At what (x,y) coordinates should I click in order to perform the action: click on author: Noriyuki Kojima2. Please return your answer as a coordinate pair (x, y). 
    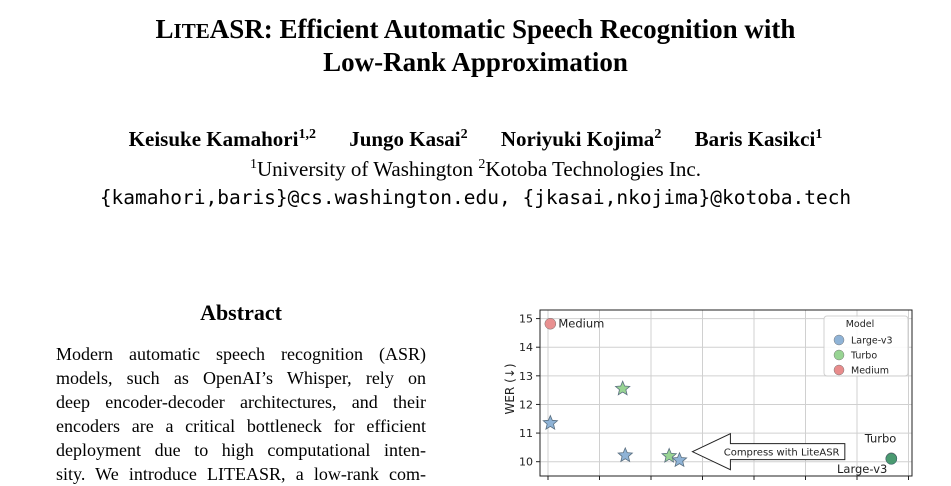
    Looking at the image, I should click on (581, 139).